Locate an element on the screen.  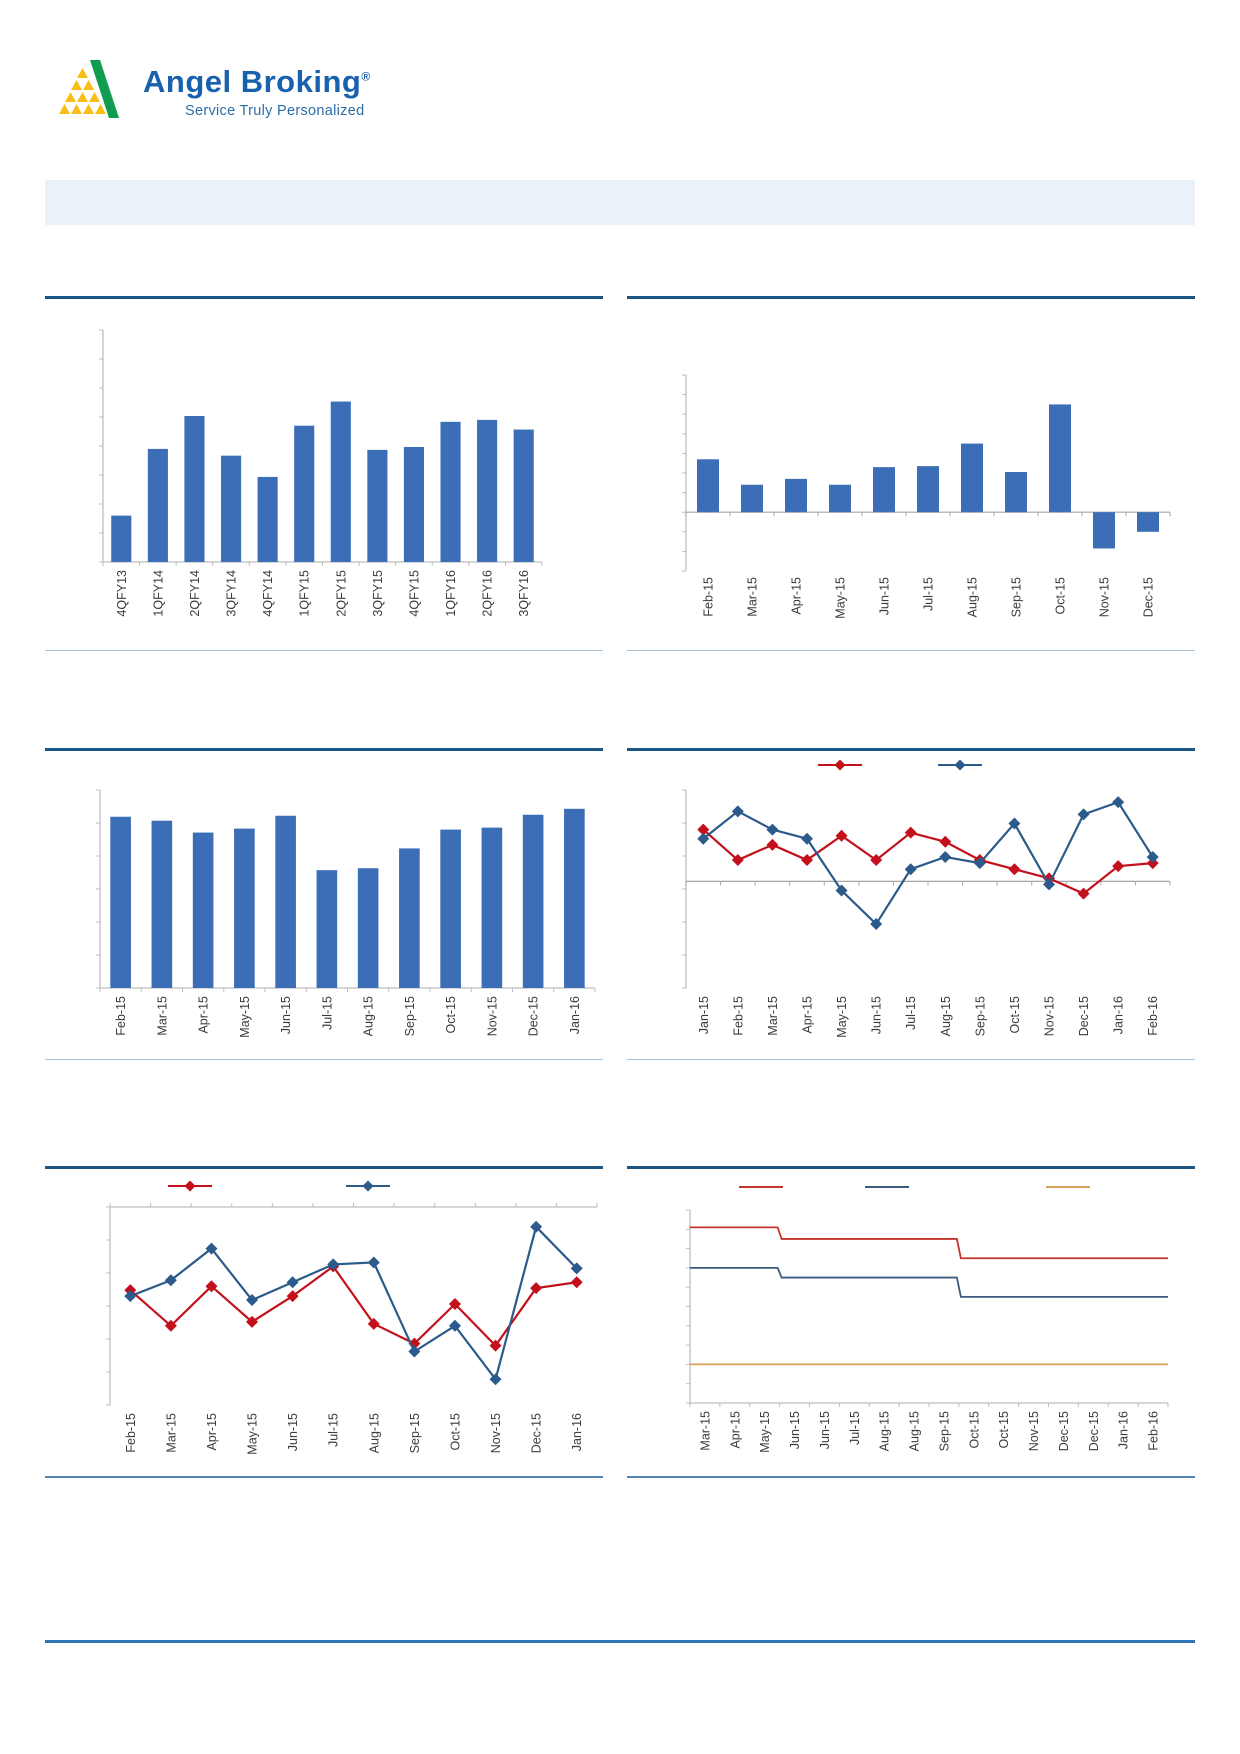
logo-brand-text: Angel Broking® is located at coordinates (257, 81).